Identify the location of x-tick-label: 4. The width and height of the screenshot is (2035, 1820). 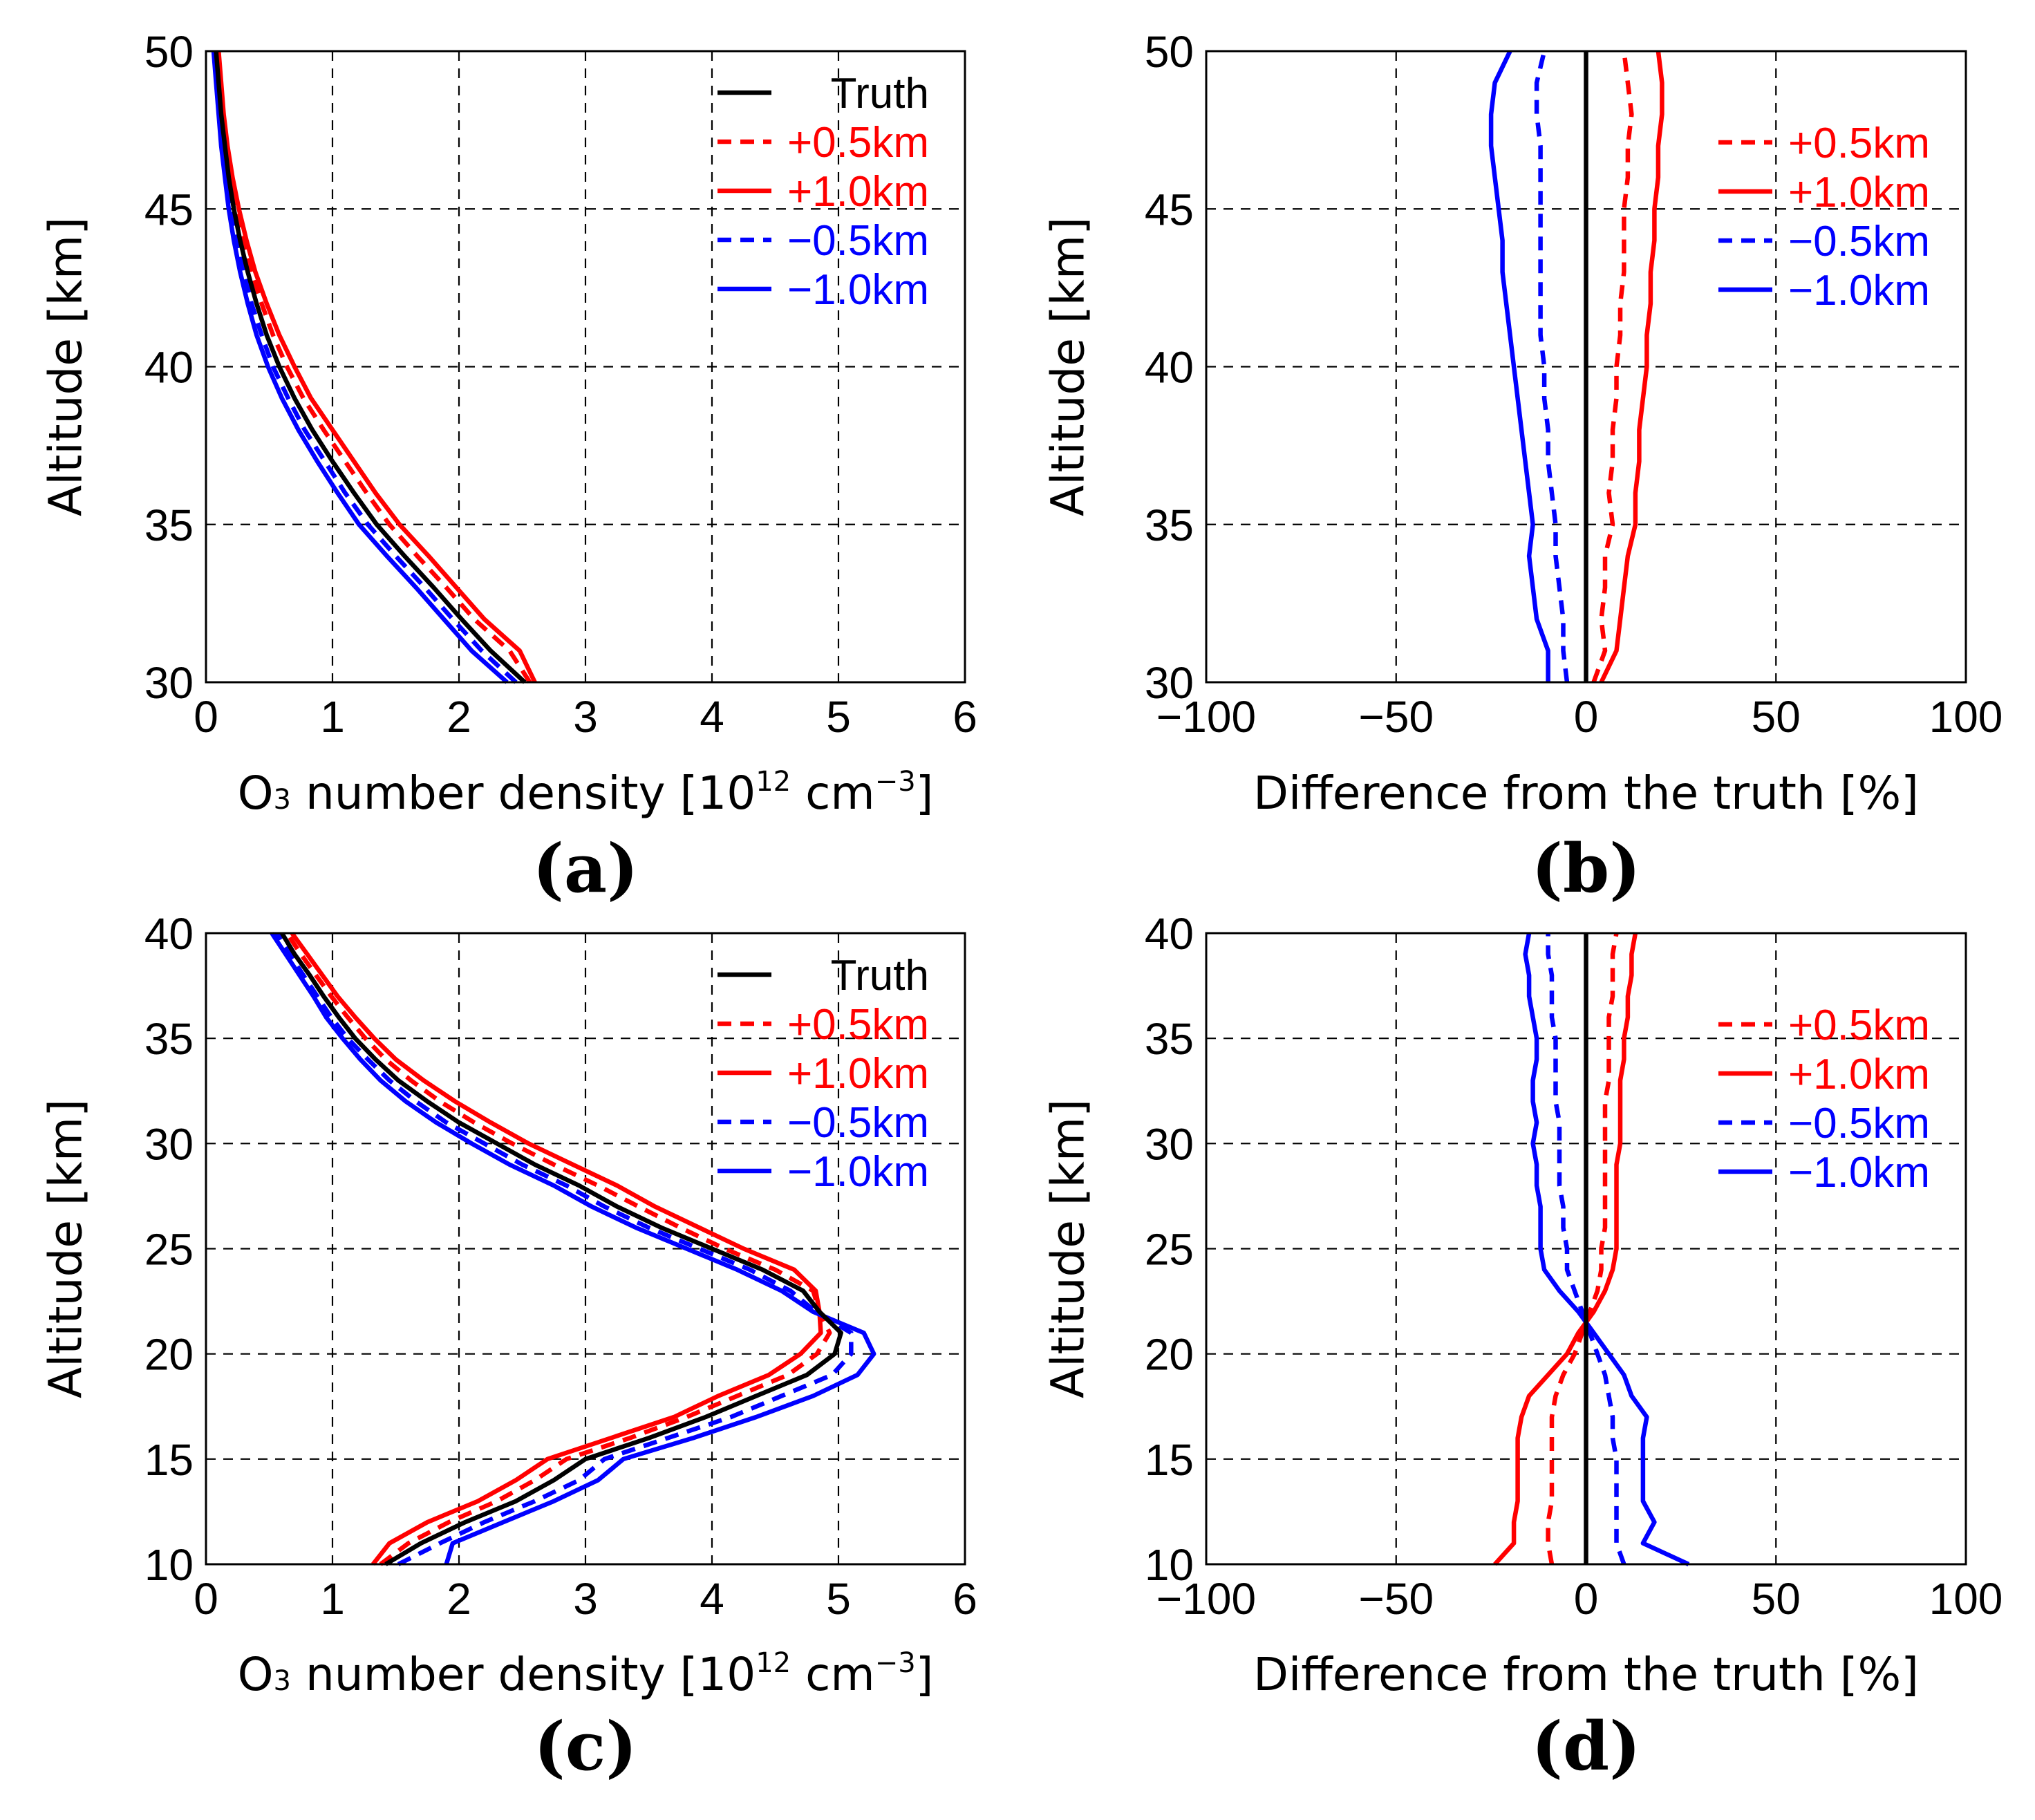
(712, 717).